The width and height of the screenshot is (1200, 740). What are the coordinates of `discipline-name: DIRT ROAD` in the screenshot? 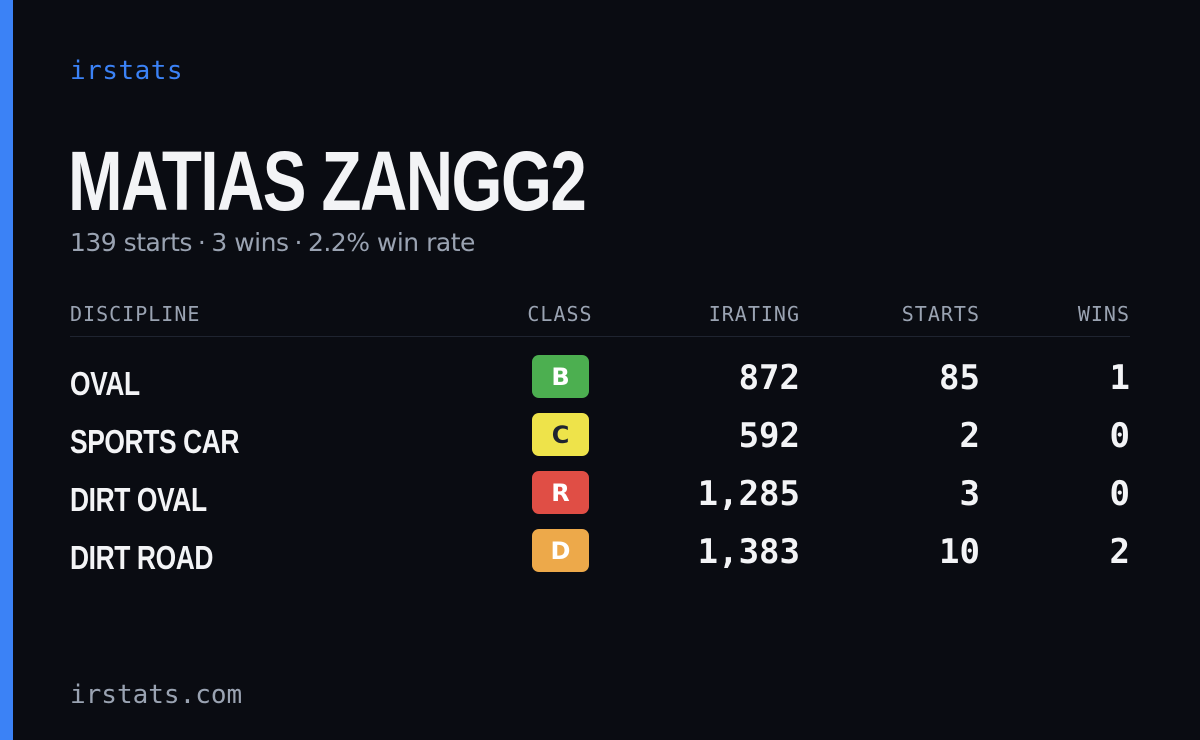 It's located at (142, 557).